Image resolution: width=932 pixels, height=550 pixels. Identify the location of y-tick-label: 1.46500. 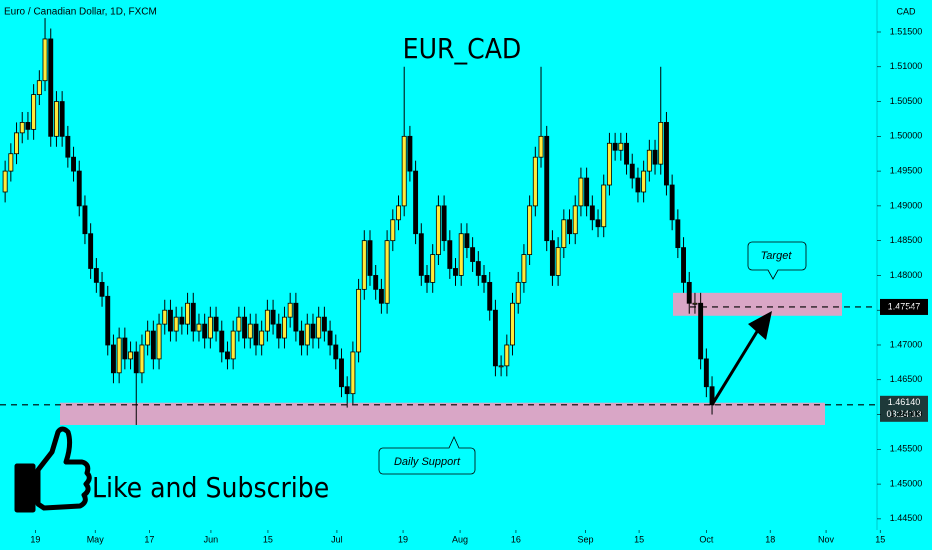
(906, 379).